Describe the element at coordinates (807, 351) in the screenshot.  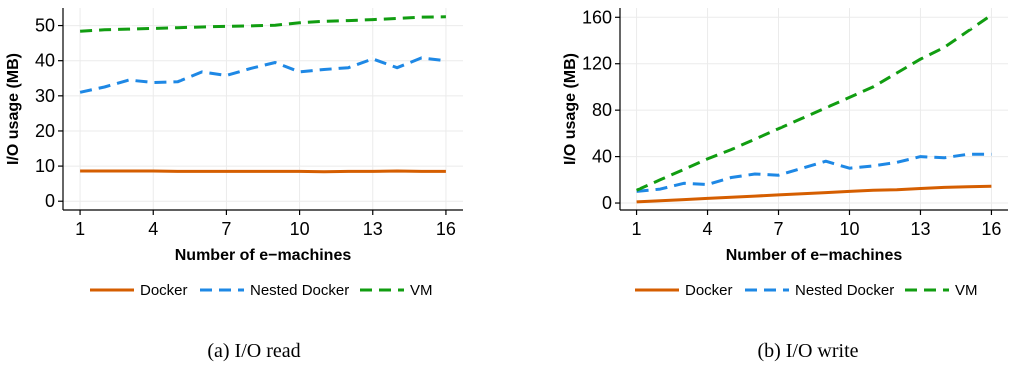
I see `caption-io-write: (b) I/O write` at that location.